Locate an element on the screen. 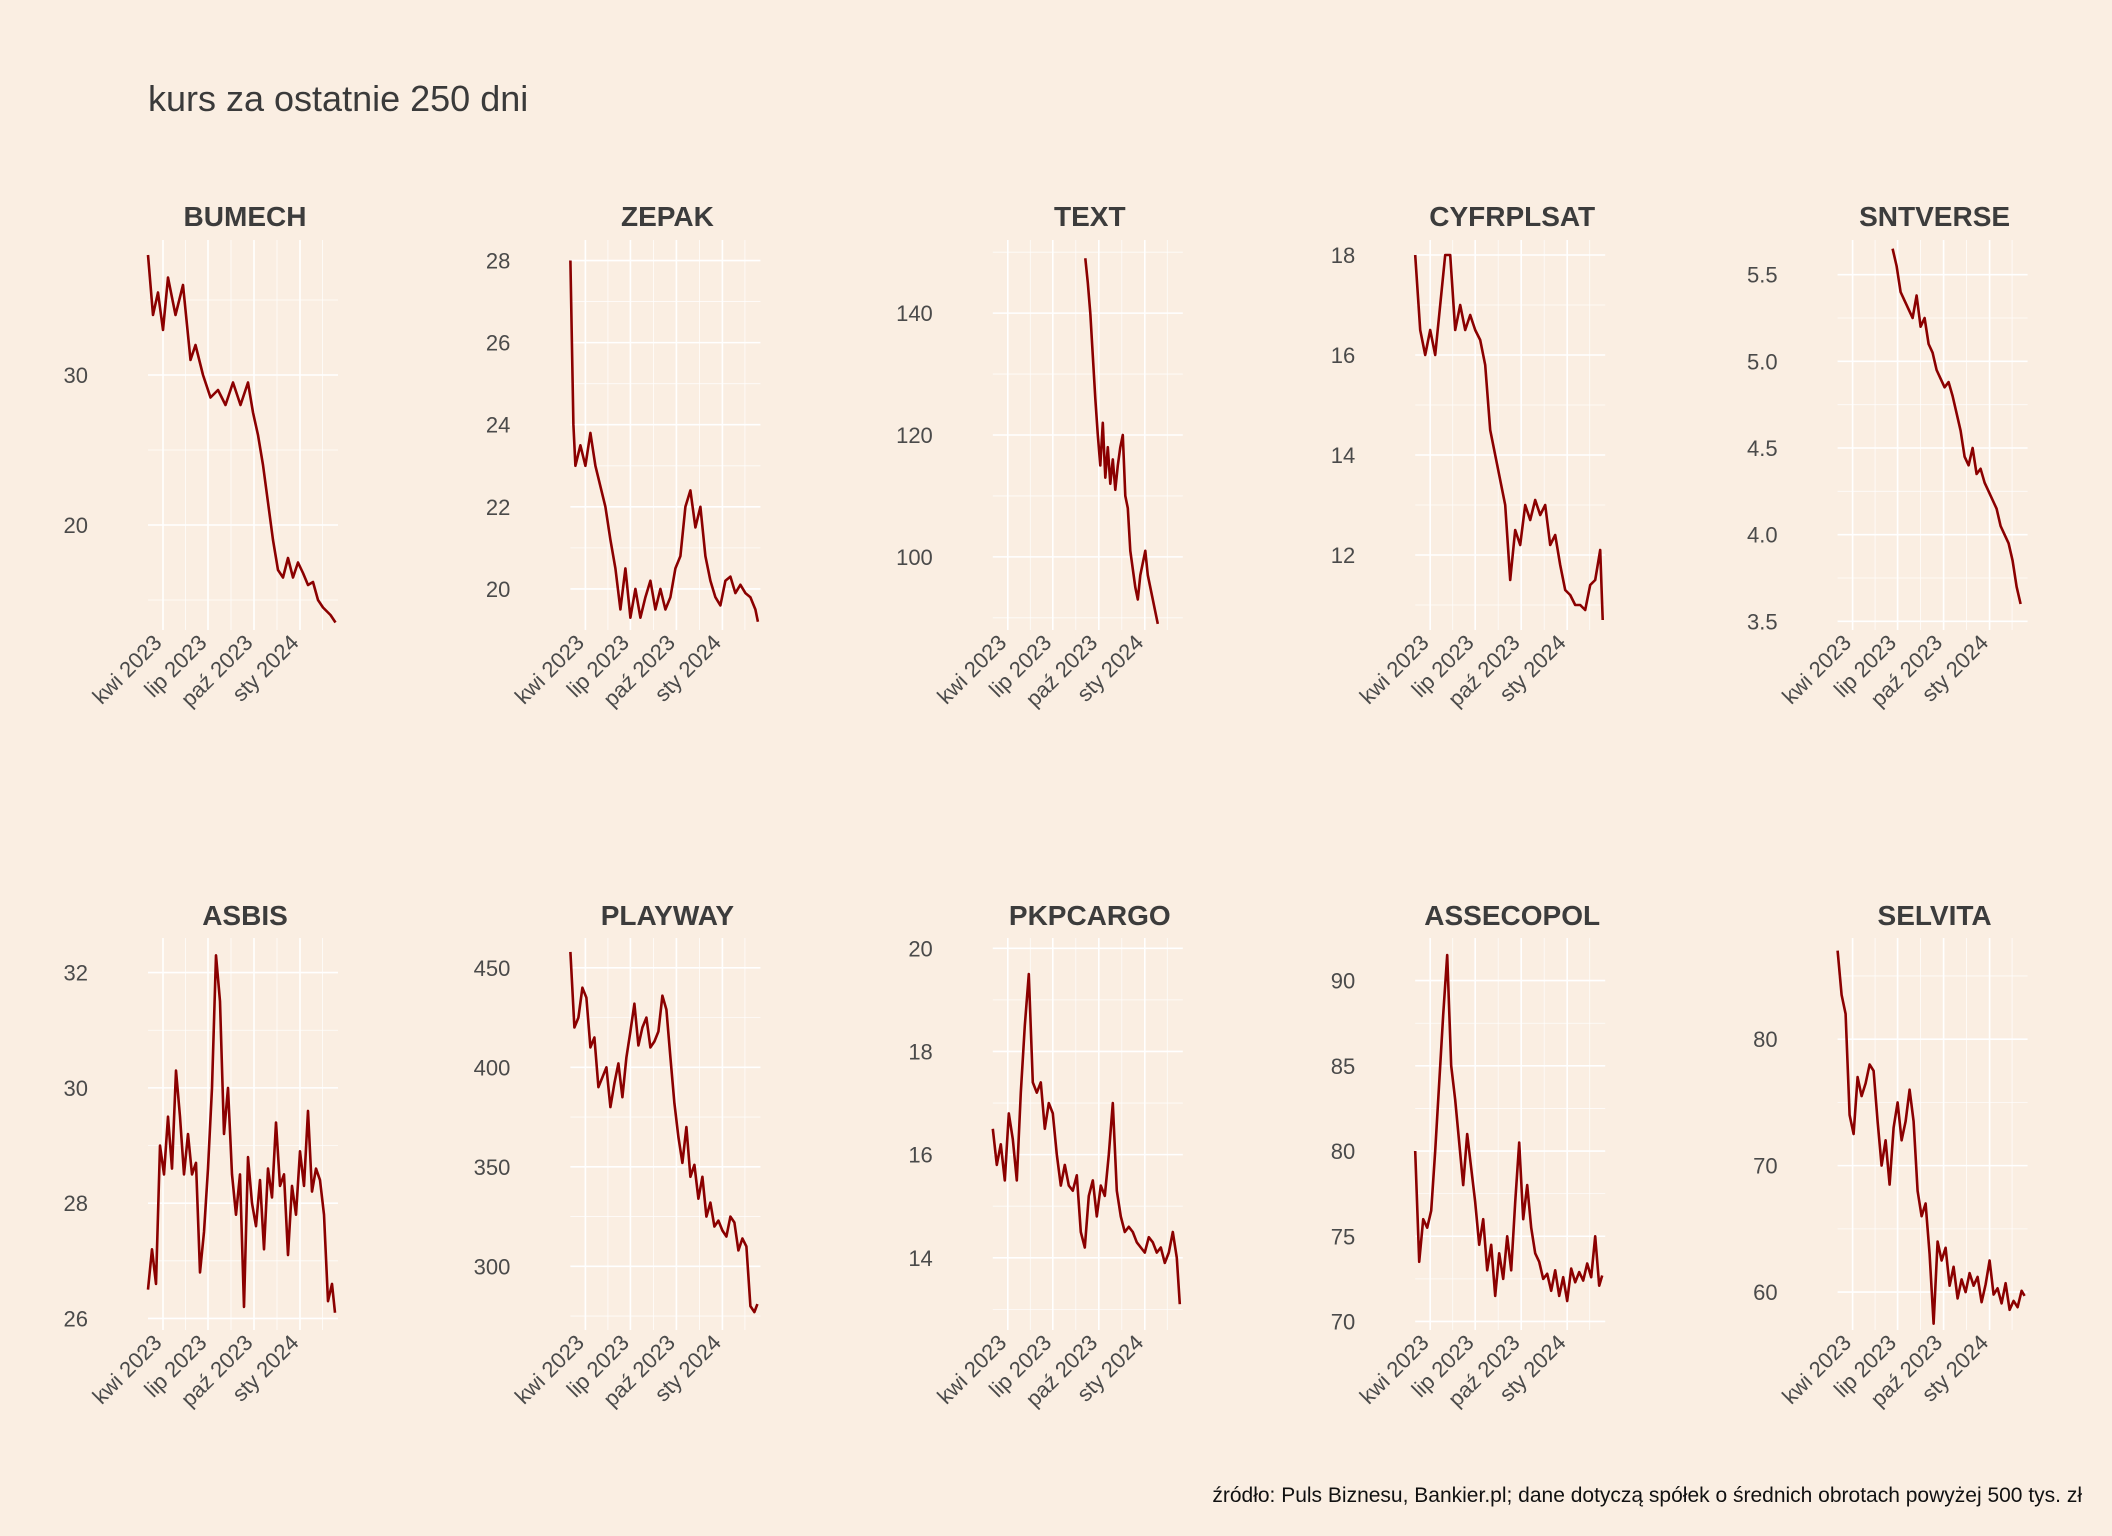 The image size is (2112, 1536). y-tick-label: 90 is located at coordinates (1343, 981).